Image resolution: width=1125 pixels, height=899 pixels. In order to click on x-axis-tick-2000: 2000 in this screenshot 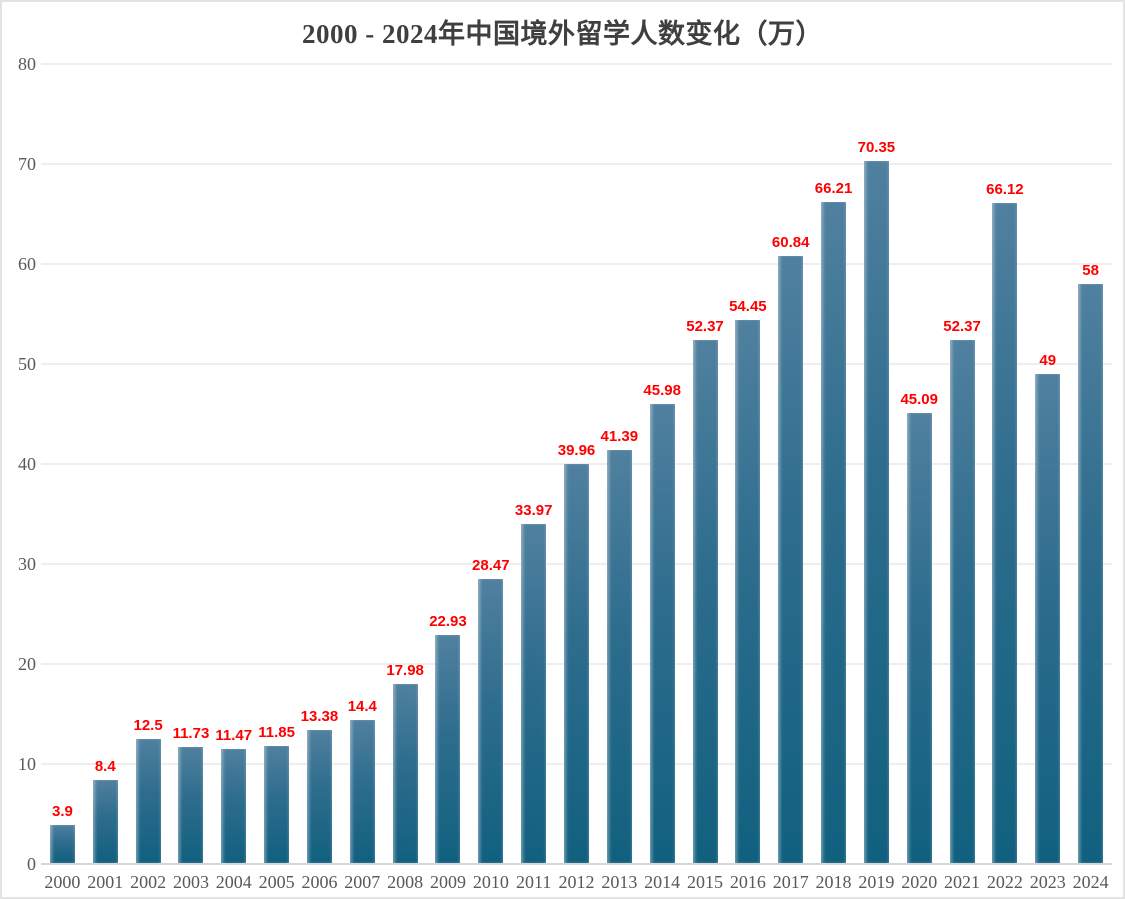, I will do `click(62, 882)`.